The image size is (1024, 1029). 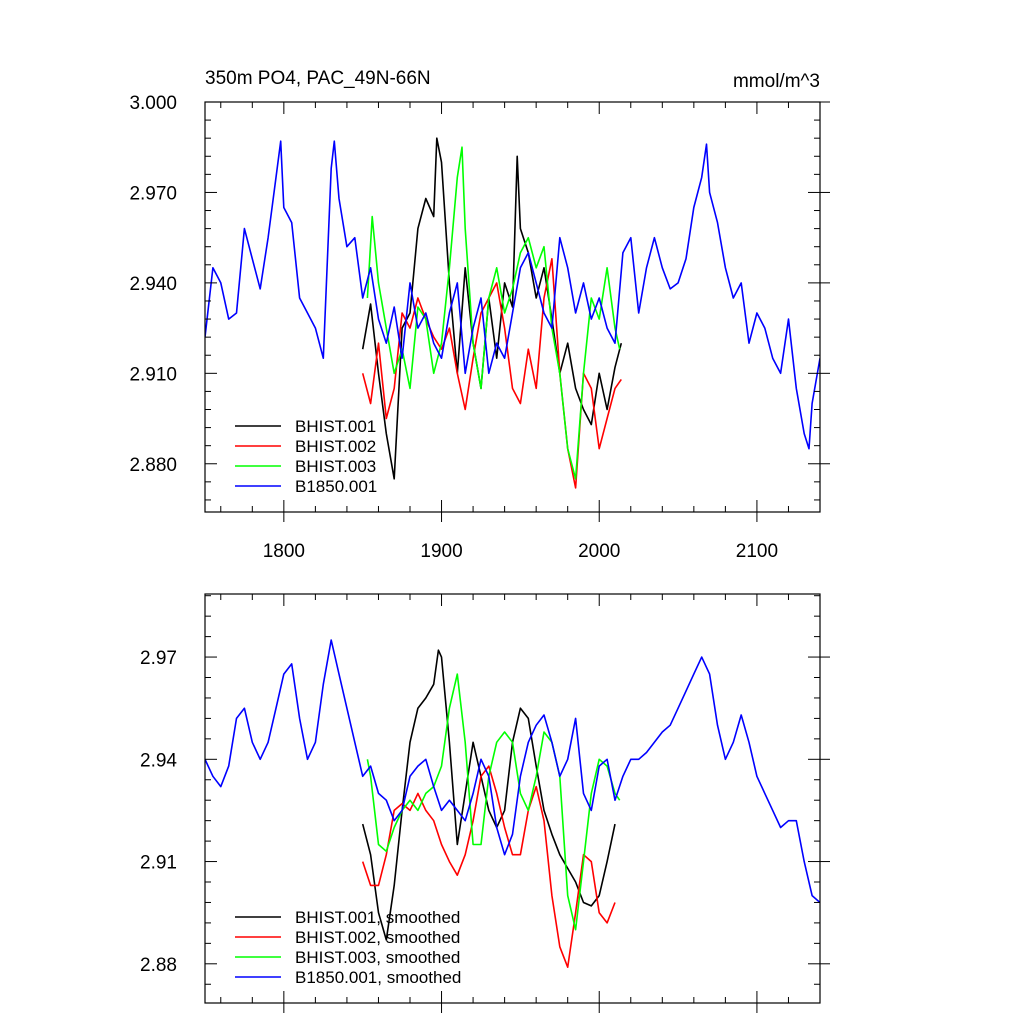 I want to click on x-tick-label: 2100, so click(x=757, y=551).